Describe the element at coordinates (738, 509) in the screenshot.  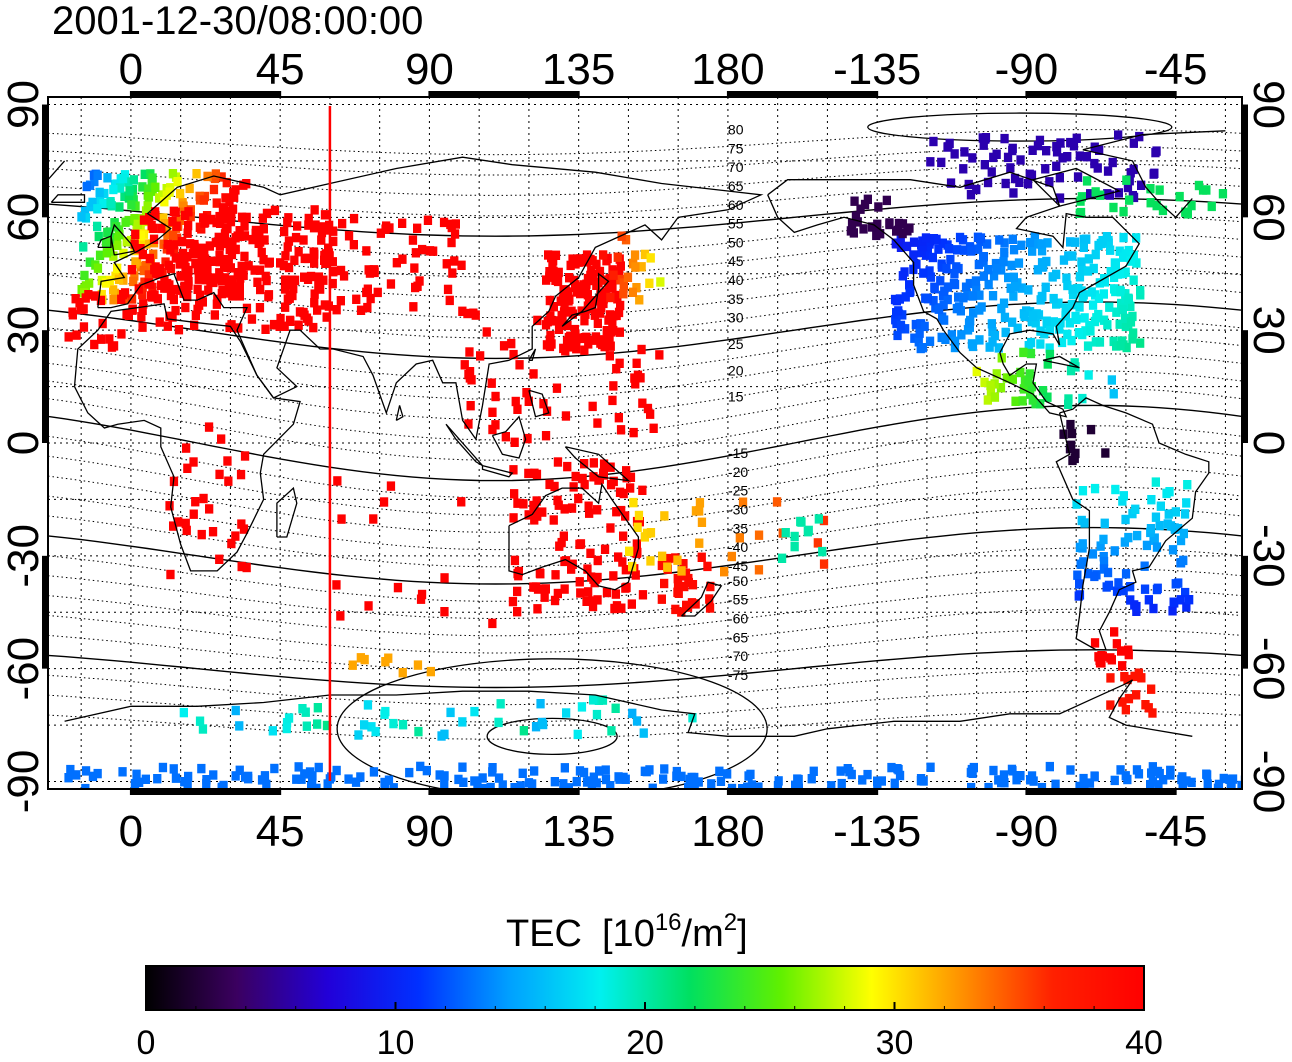
I see `contour-label: -30` at that location.